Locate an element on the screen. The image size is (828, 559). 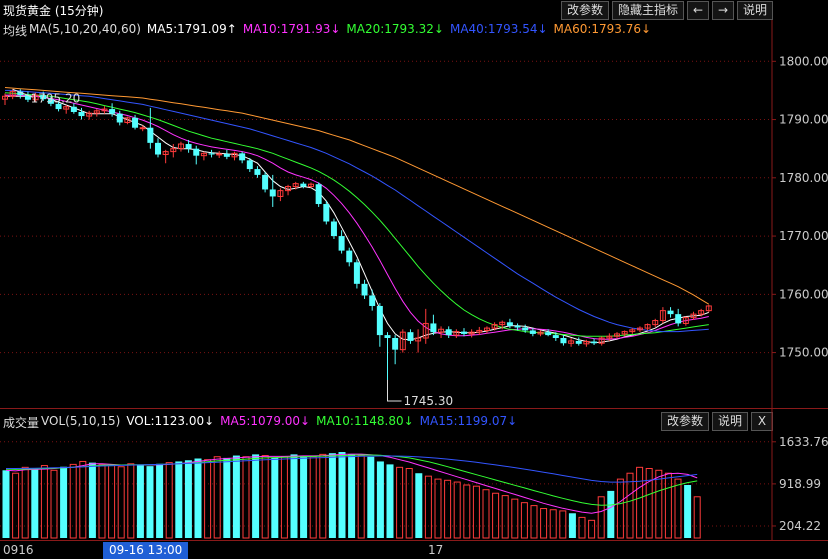
arrow-left-icon: ← is located at coordinates (698, 10).